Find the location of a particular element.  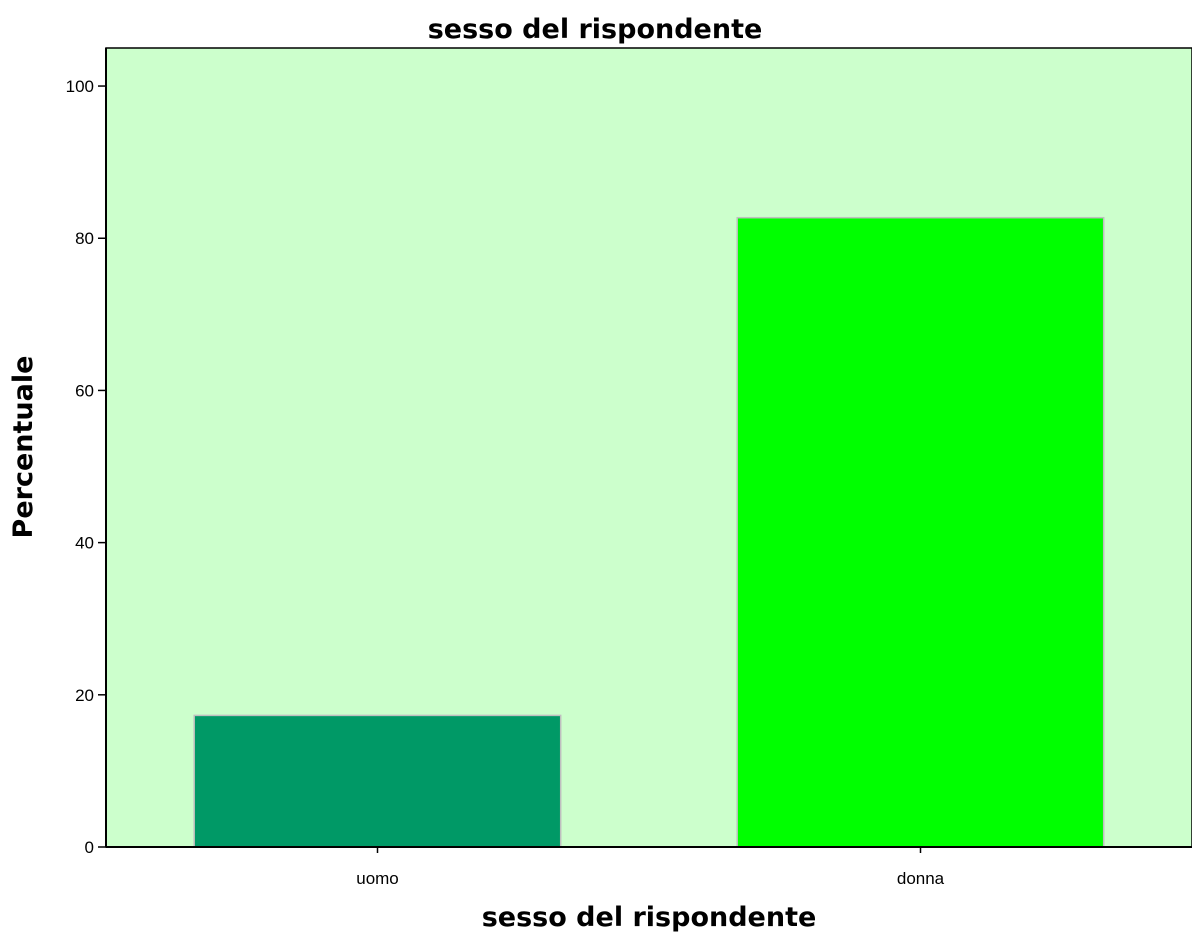

y-tick-label-20: 20 is located at coordinates (84, 695).